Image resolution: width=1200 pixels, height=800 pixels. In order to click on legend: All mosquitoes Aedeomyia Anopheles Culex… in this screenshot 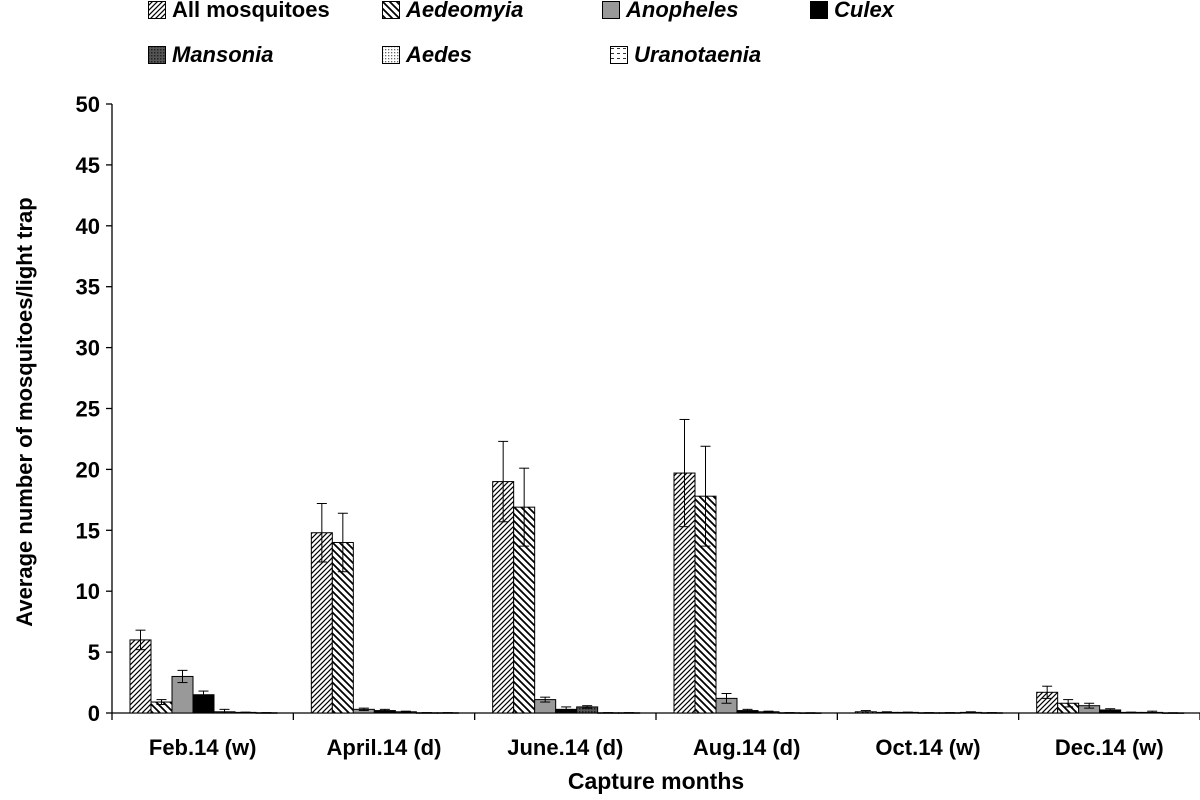, I will do `click(521, 37)`.